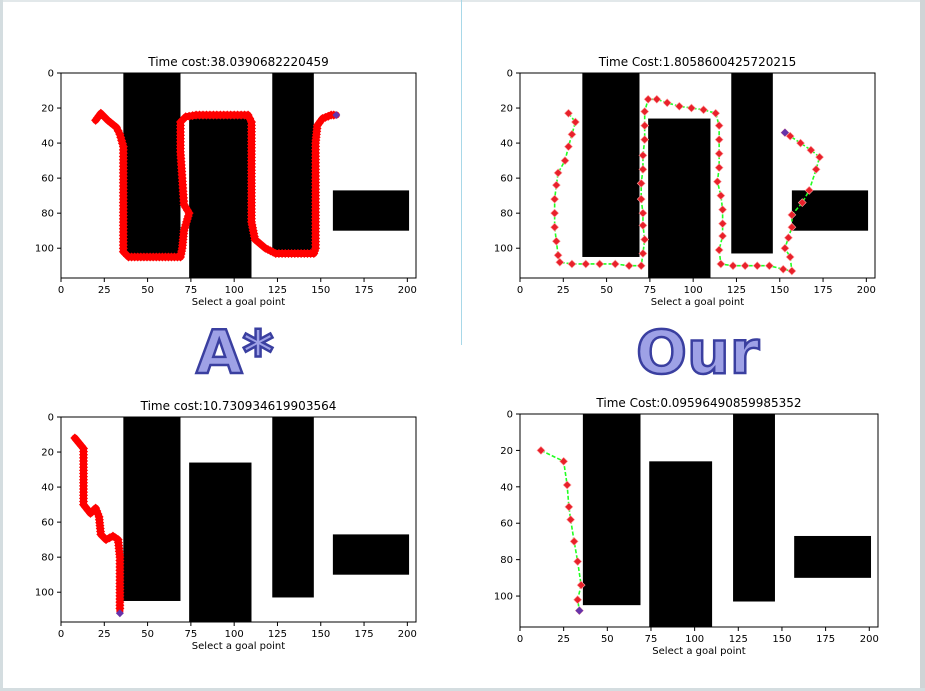 The width and height of the screenshot is (925, 691). Describe the element at coordinates (235, 353) in the screenshot. I see `astar-label: A*` at that location.